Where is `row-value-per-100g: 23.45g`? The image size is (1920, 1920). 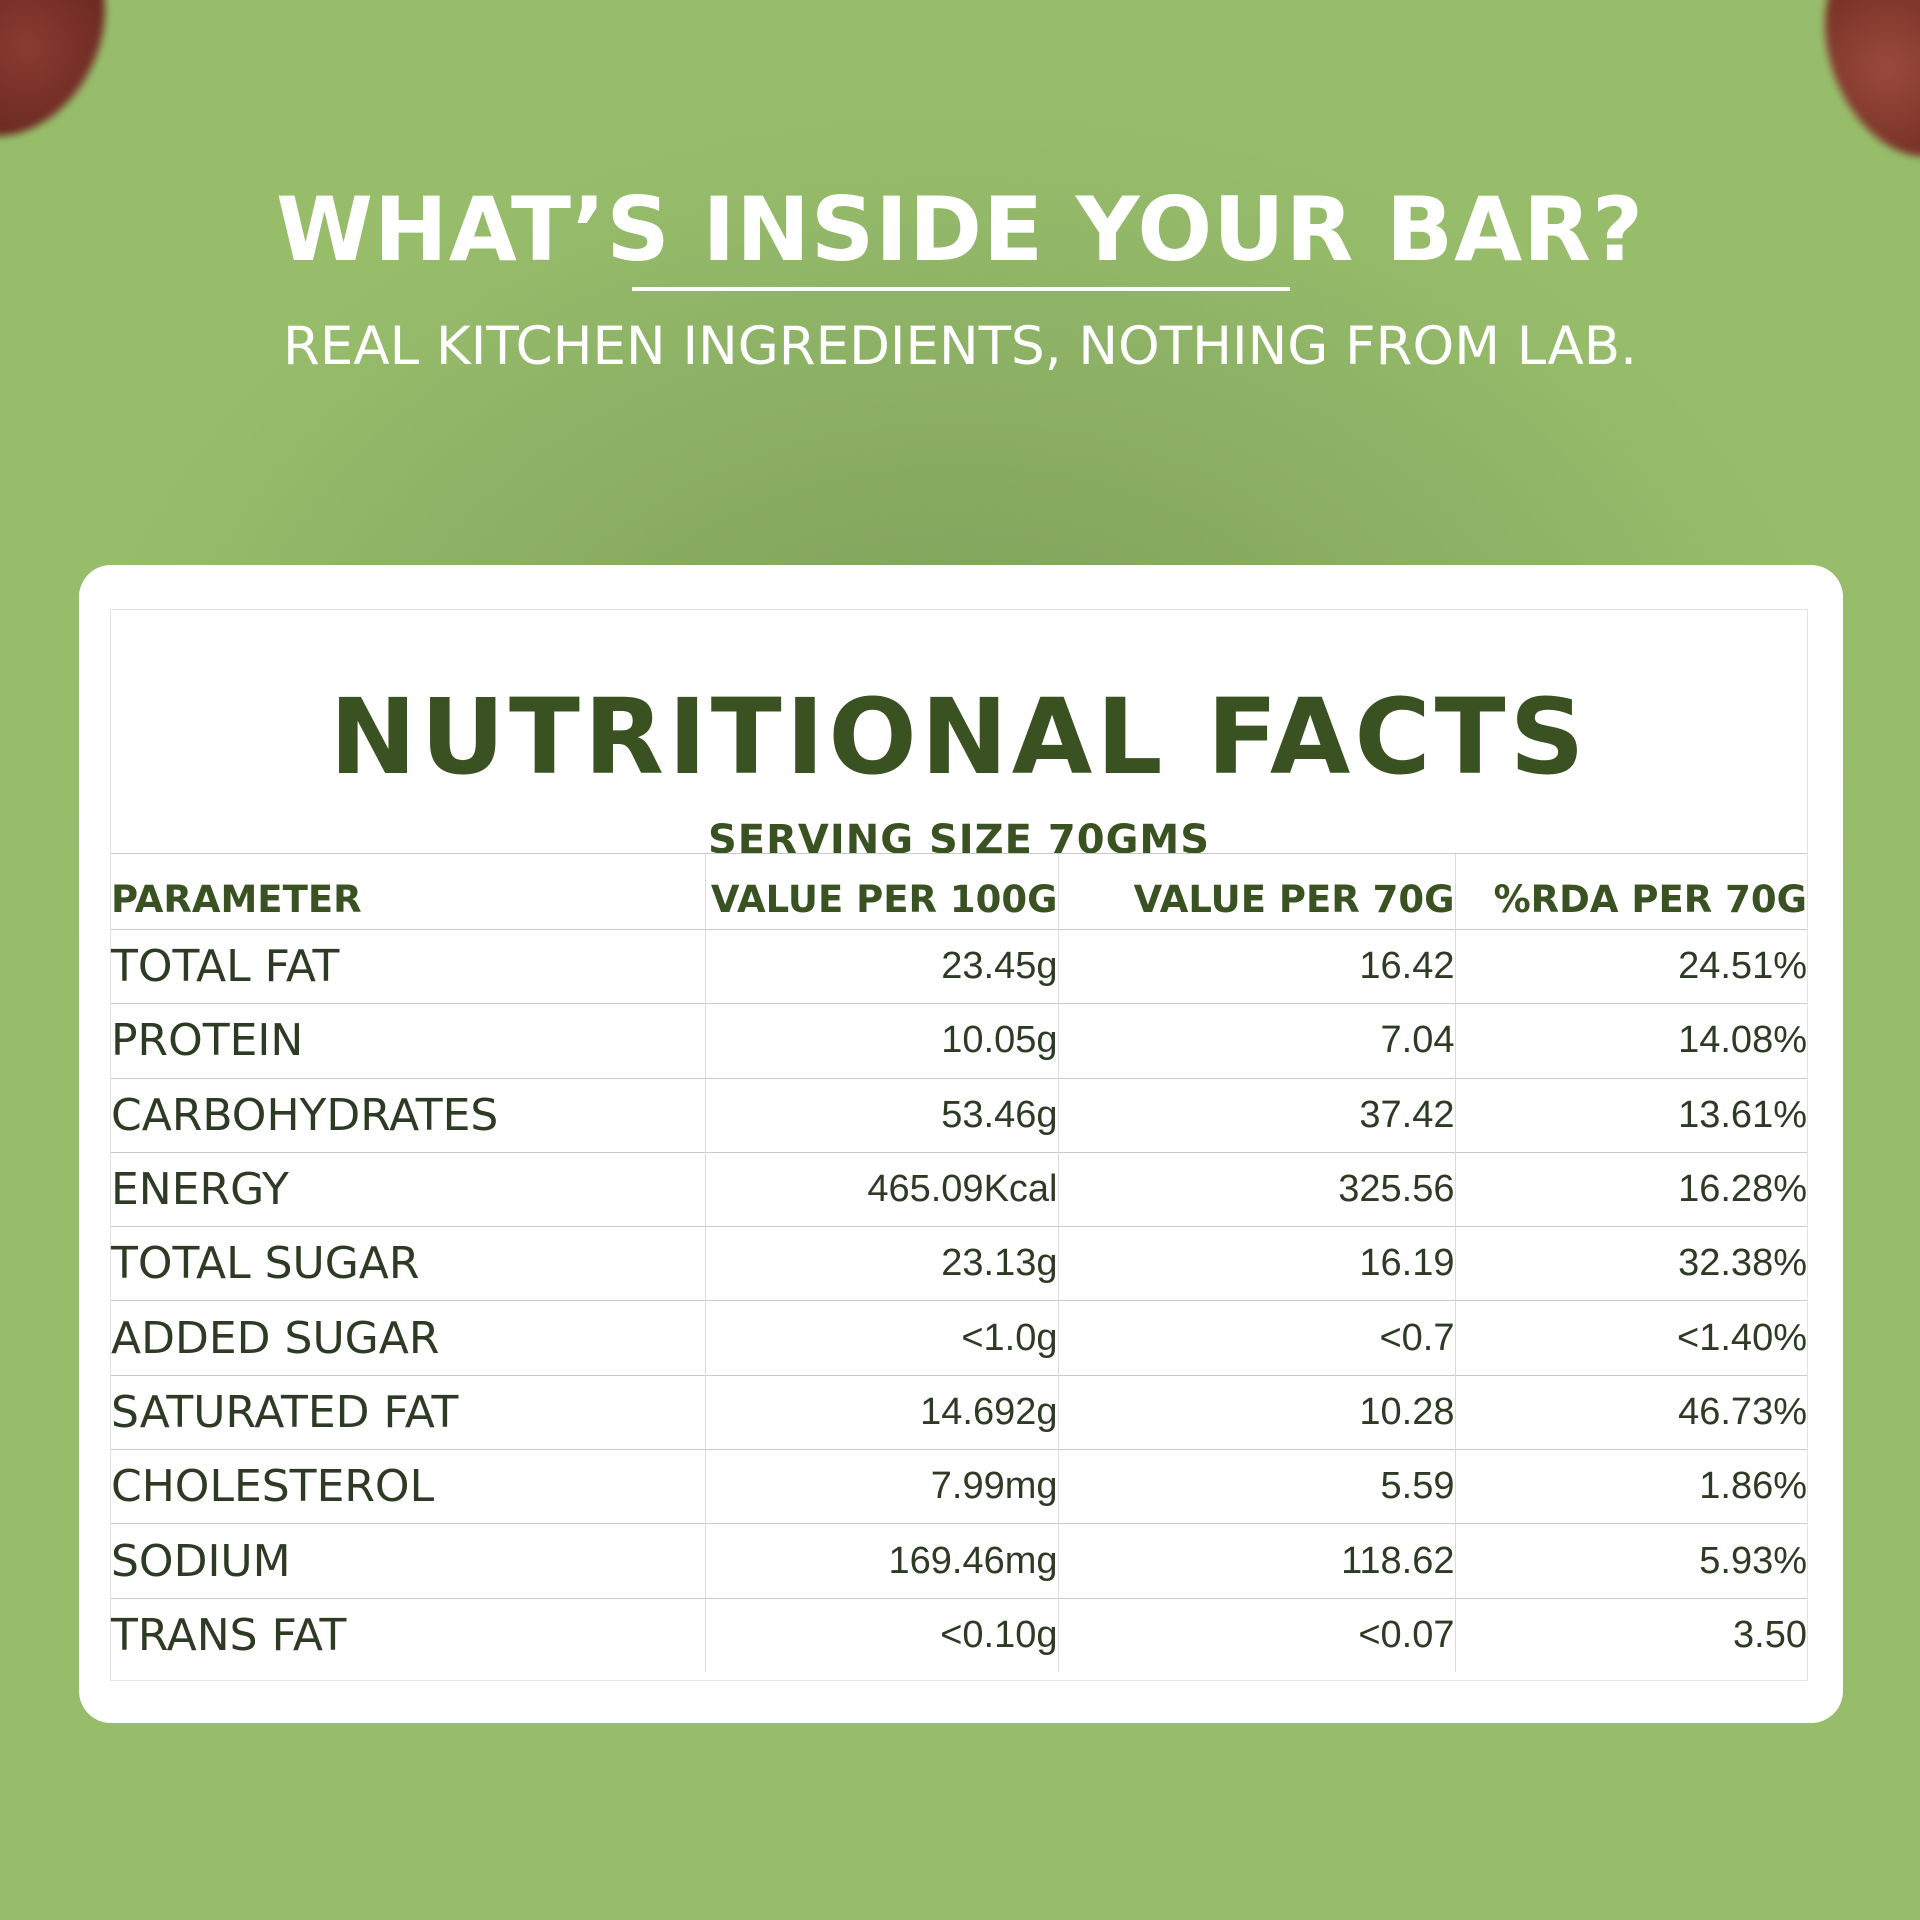 row-value-per-100g: 23.45g is located at coordinates (881, 966).